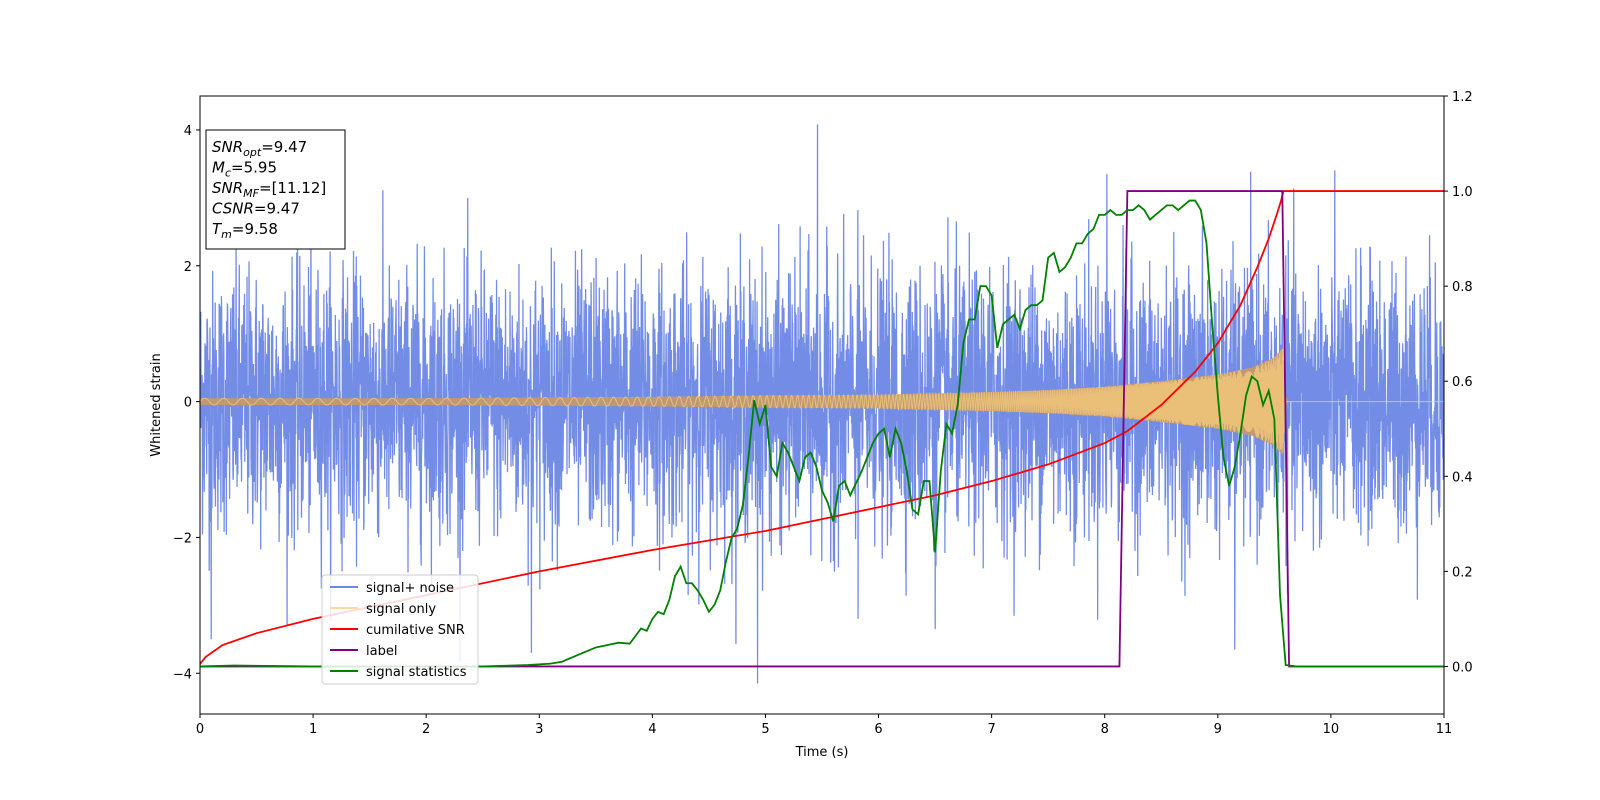  Describe the element at coordinates (652, 729) in the screenshot. I see `x-tick-label: 4` at that location.